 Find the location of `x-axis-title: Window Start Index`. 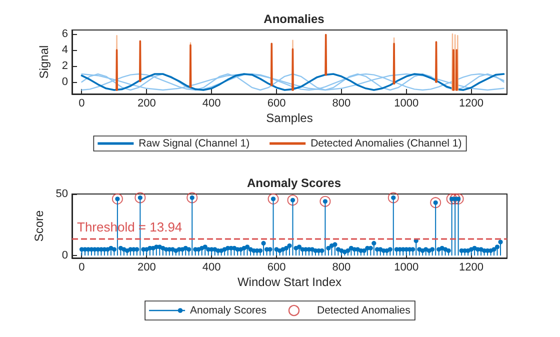

x-axis-title: Window Start Index is located at coordinates (289, 282).